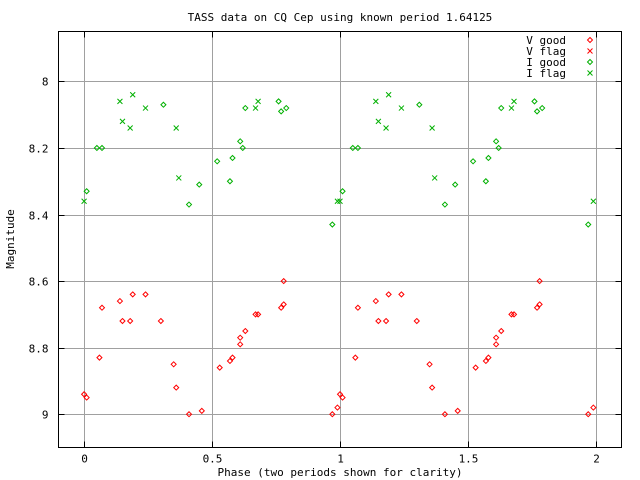  Describe the element at coordinates (339, 472) in the screenshot. I see `x-axis-label: Phase (two periods shown for clarity)` at that location.